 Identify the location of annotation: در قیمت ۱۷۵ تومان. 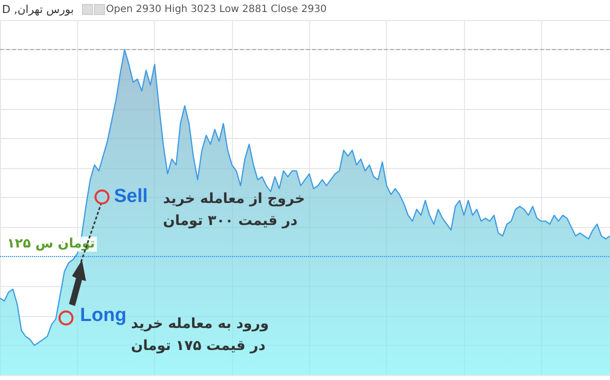
(198, 346).